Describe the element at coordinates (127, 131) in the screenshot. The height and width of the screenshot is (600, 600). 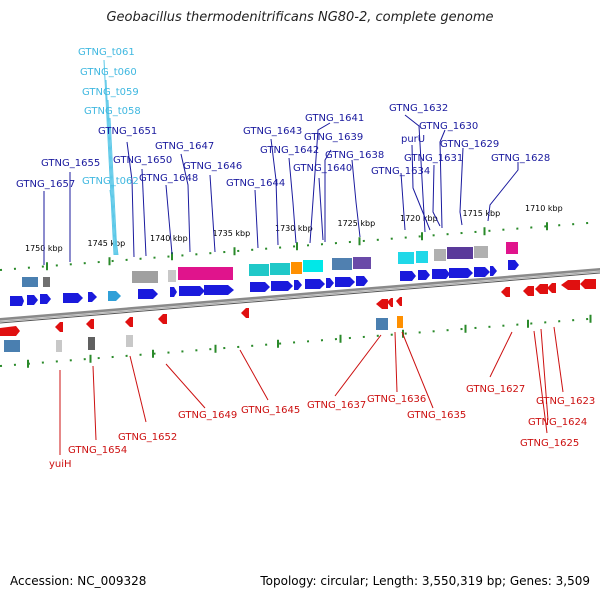
I see `gene-label: GTNG_1651` at that location.